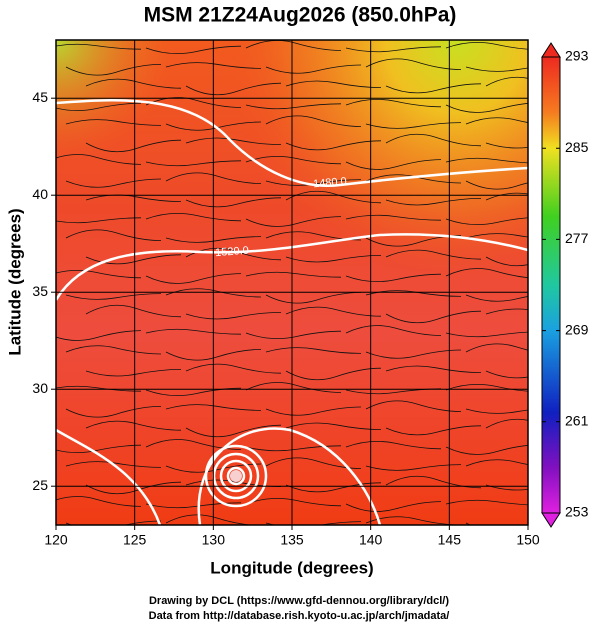  Describe the element at coordinates (40, 194) in the screenshot. I see `y-tick-label: 40` at that location.